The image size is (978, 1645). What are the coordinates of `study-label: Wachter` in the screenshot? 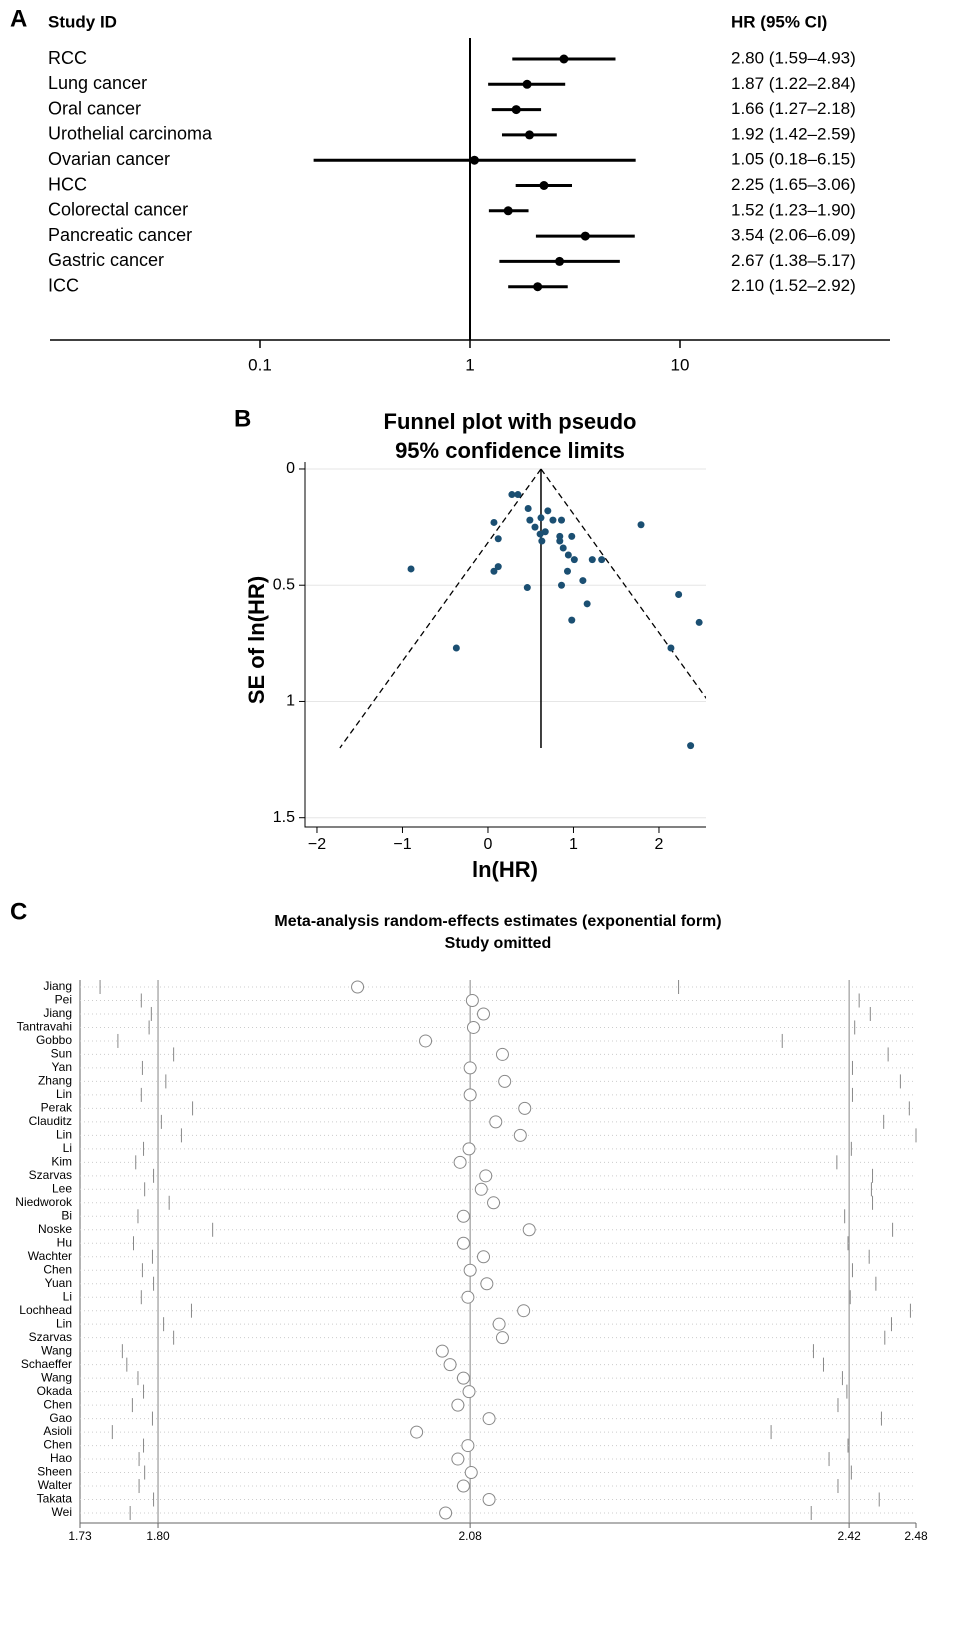 It's located at (50, 1256).